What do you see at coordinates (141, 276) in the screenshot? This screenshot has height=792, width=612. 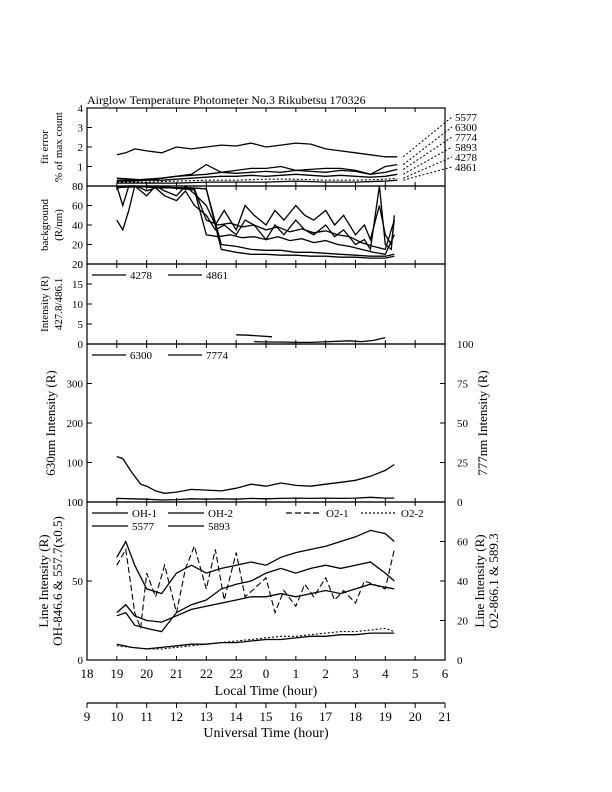 I see `legend-label-4278: 4278` at bounding box center [141, 276].